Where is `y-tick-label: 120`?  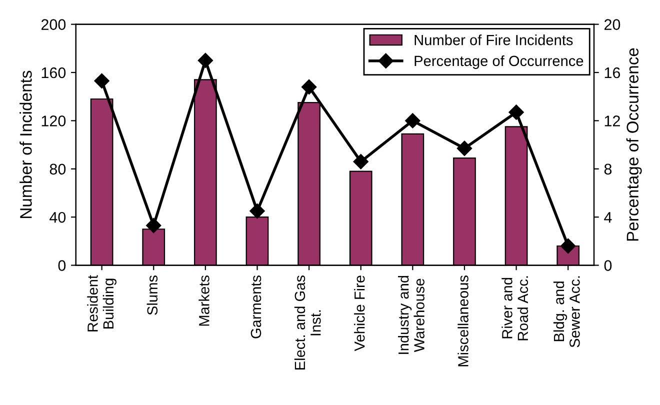
y-tick-label: 120 is located at coordinates (54, 121).